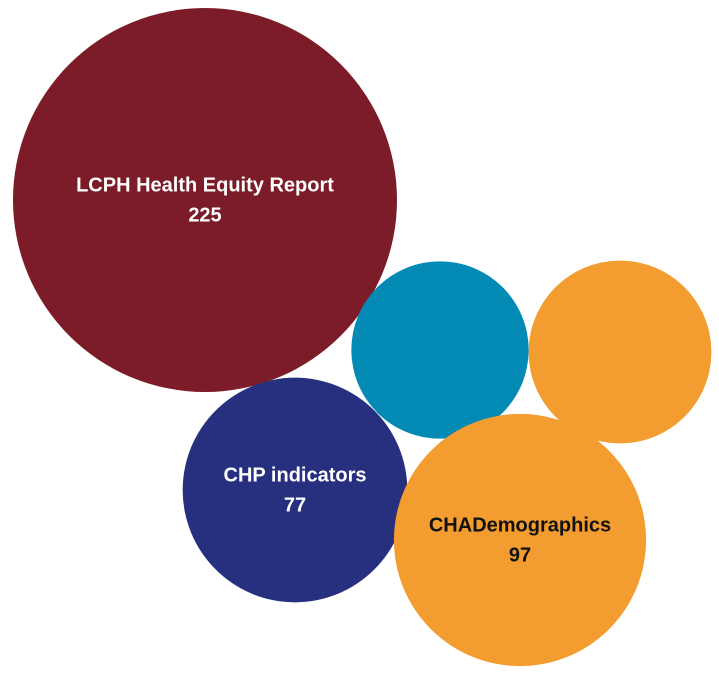 This screenshot has height=673, width=719. I want to click on bubble-label: CHP indicators, so click(295, 475).